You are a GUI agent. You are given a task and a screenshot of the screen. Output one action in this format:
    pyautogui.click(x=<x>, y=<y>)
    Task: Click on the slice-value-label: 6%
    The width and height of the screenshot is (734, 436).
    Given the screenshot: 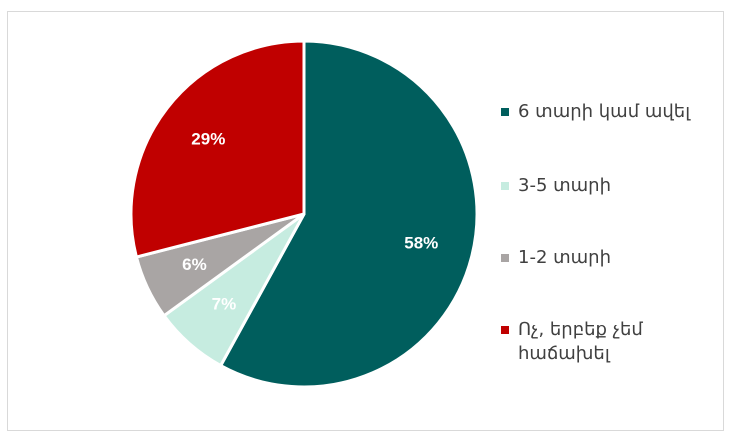 What is the action you would take?
    pyautogui.click(x=194, y=264)
    